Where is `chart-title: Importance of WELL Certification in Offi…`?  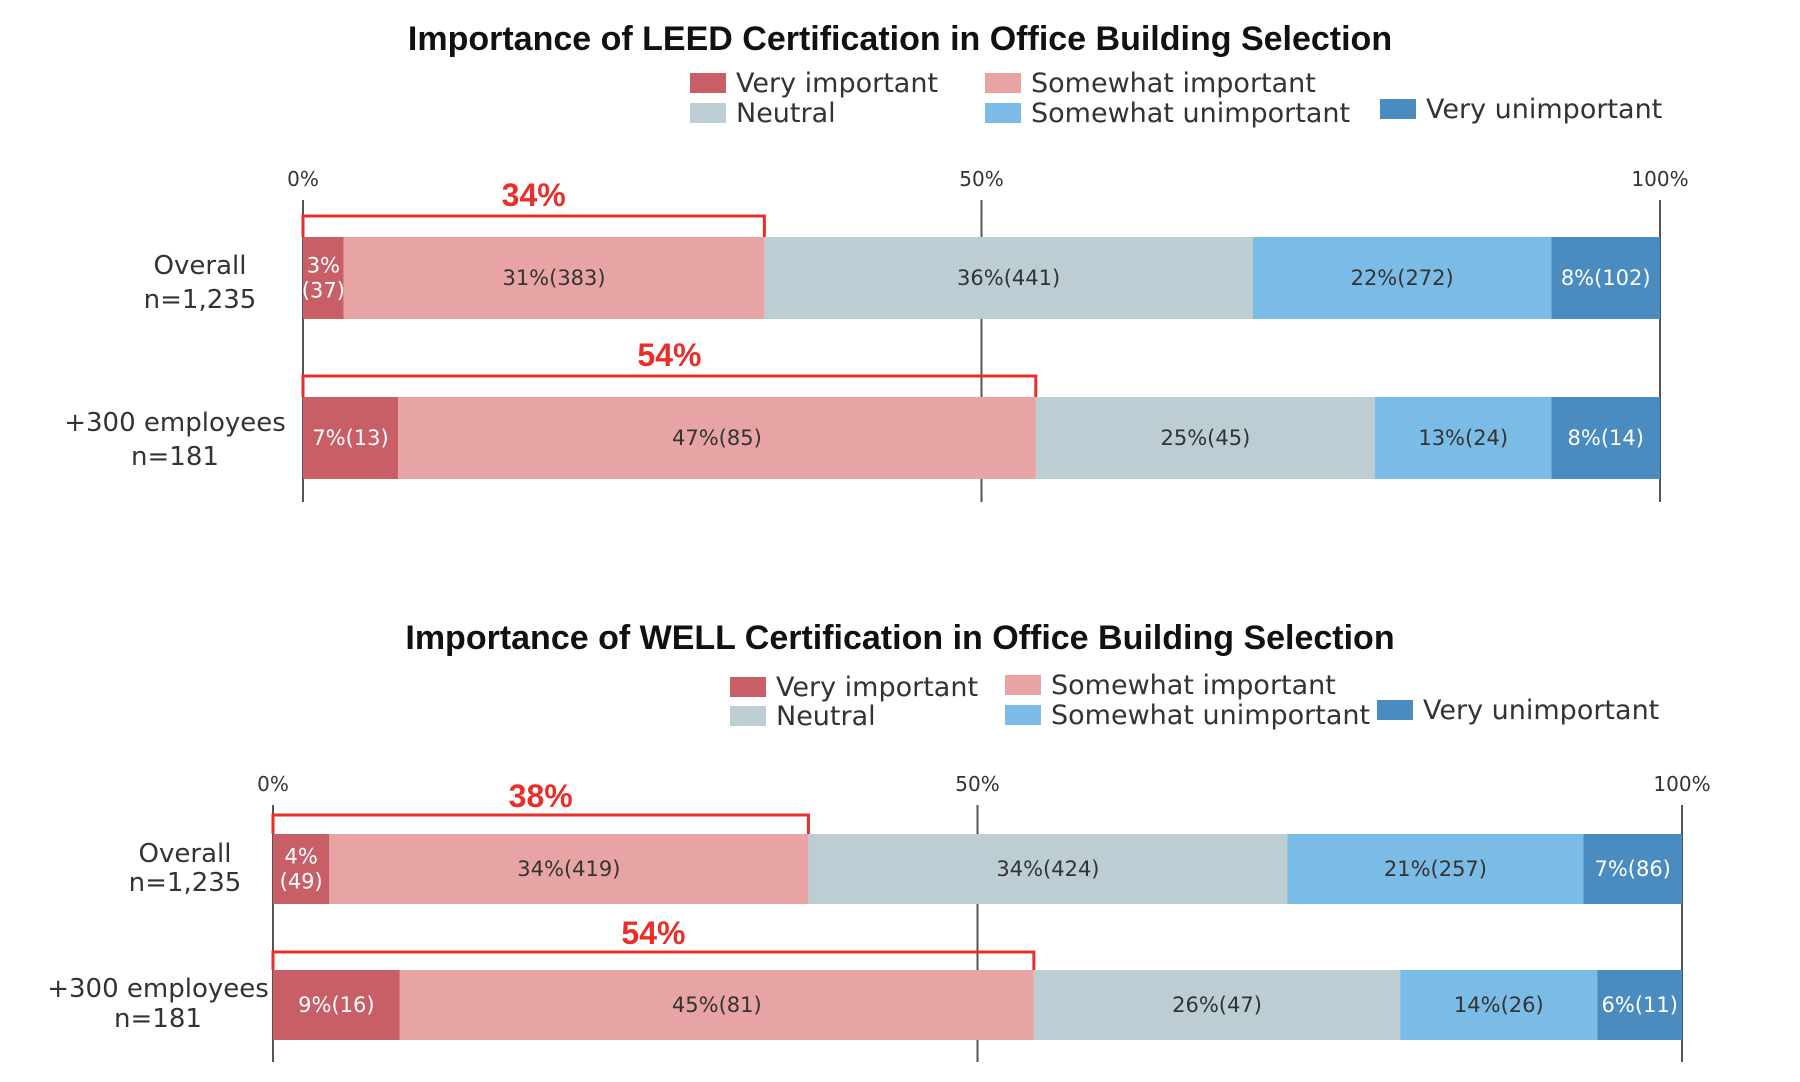 chart-title: Importance of WELL Certification in Offi… is located at coordinates (899, 638).